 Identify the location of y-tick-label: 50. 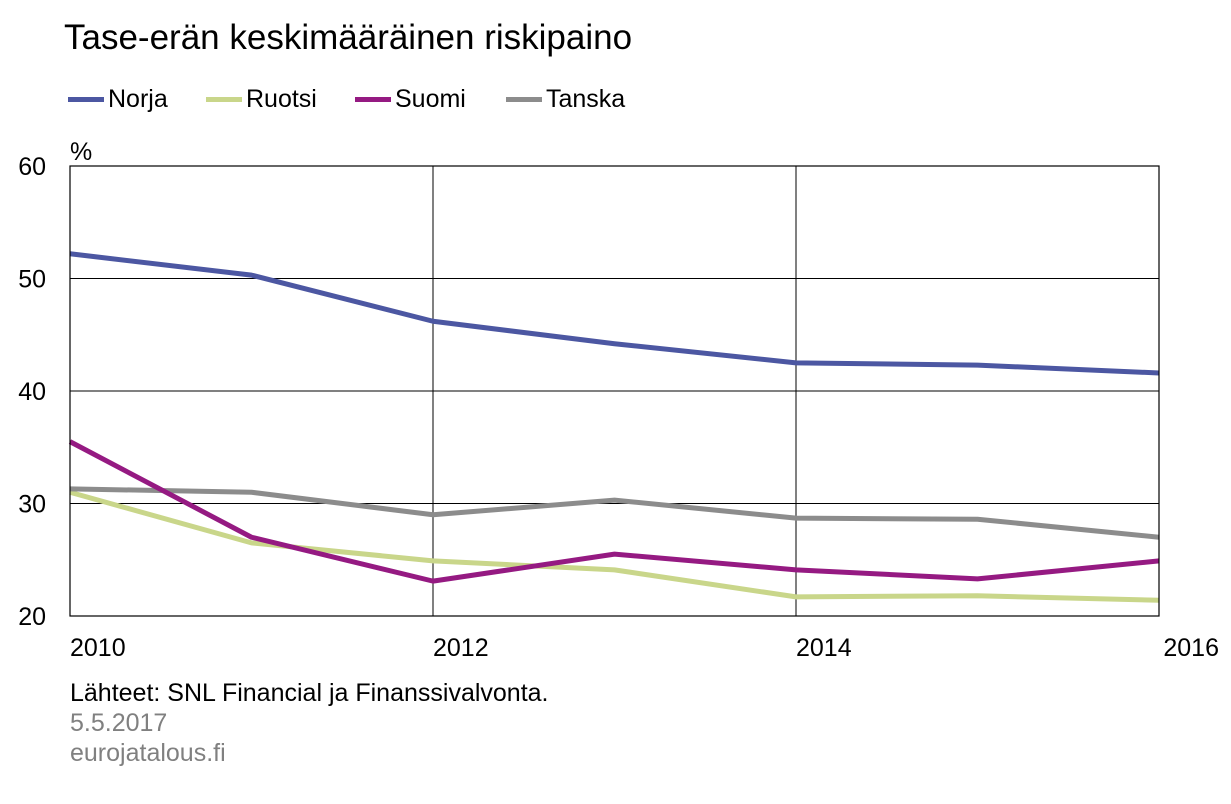
(32, 280).